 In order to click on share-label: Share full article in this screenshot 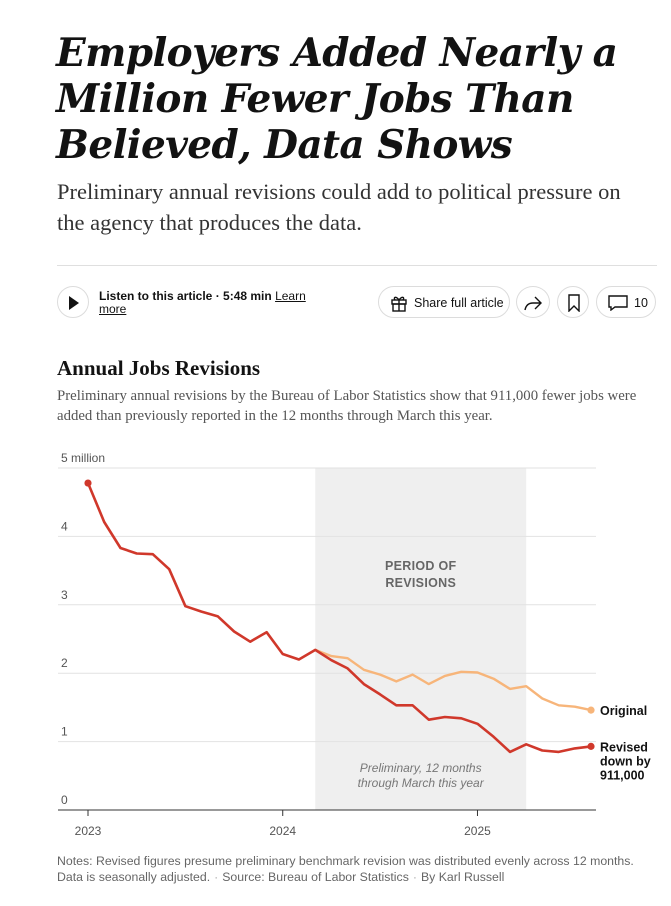, I will do `click(459, 303)`.